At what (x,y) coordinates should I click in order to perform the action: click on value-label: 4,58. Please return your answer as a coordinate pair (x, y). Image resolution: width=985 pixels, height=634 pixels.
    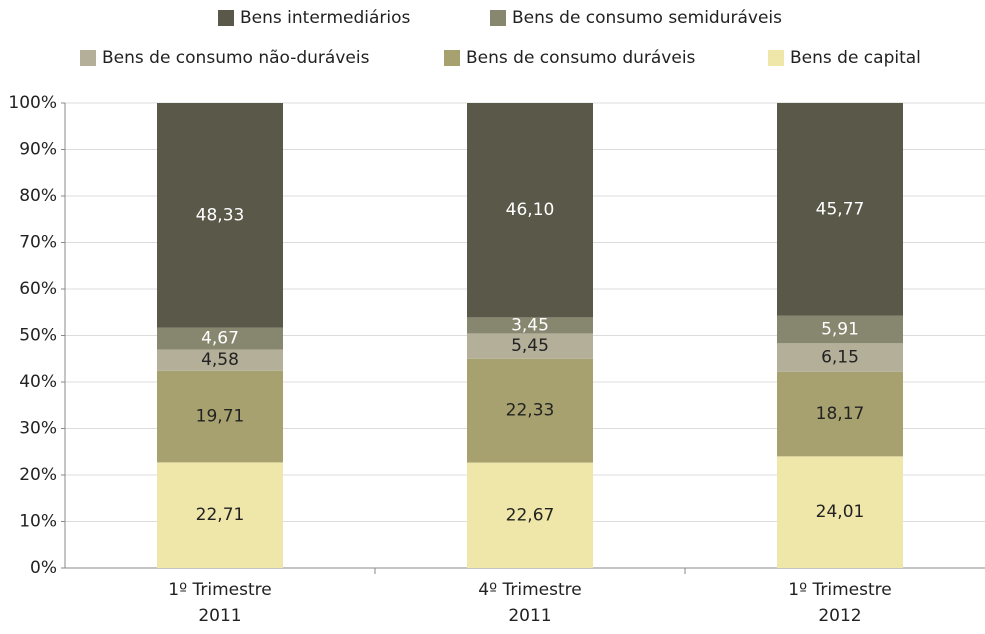
    Looking at the image, I should click on (220, 360).